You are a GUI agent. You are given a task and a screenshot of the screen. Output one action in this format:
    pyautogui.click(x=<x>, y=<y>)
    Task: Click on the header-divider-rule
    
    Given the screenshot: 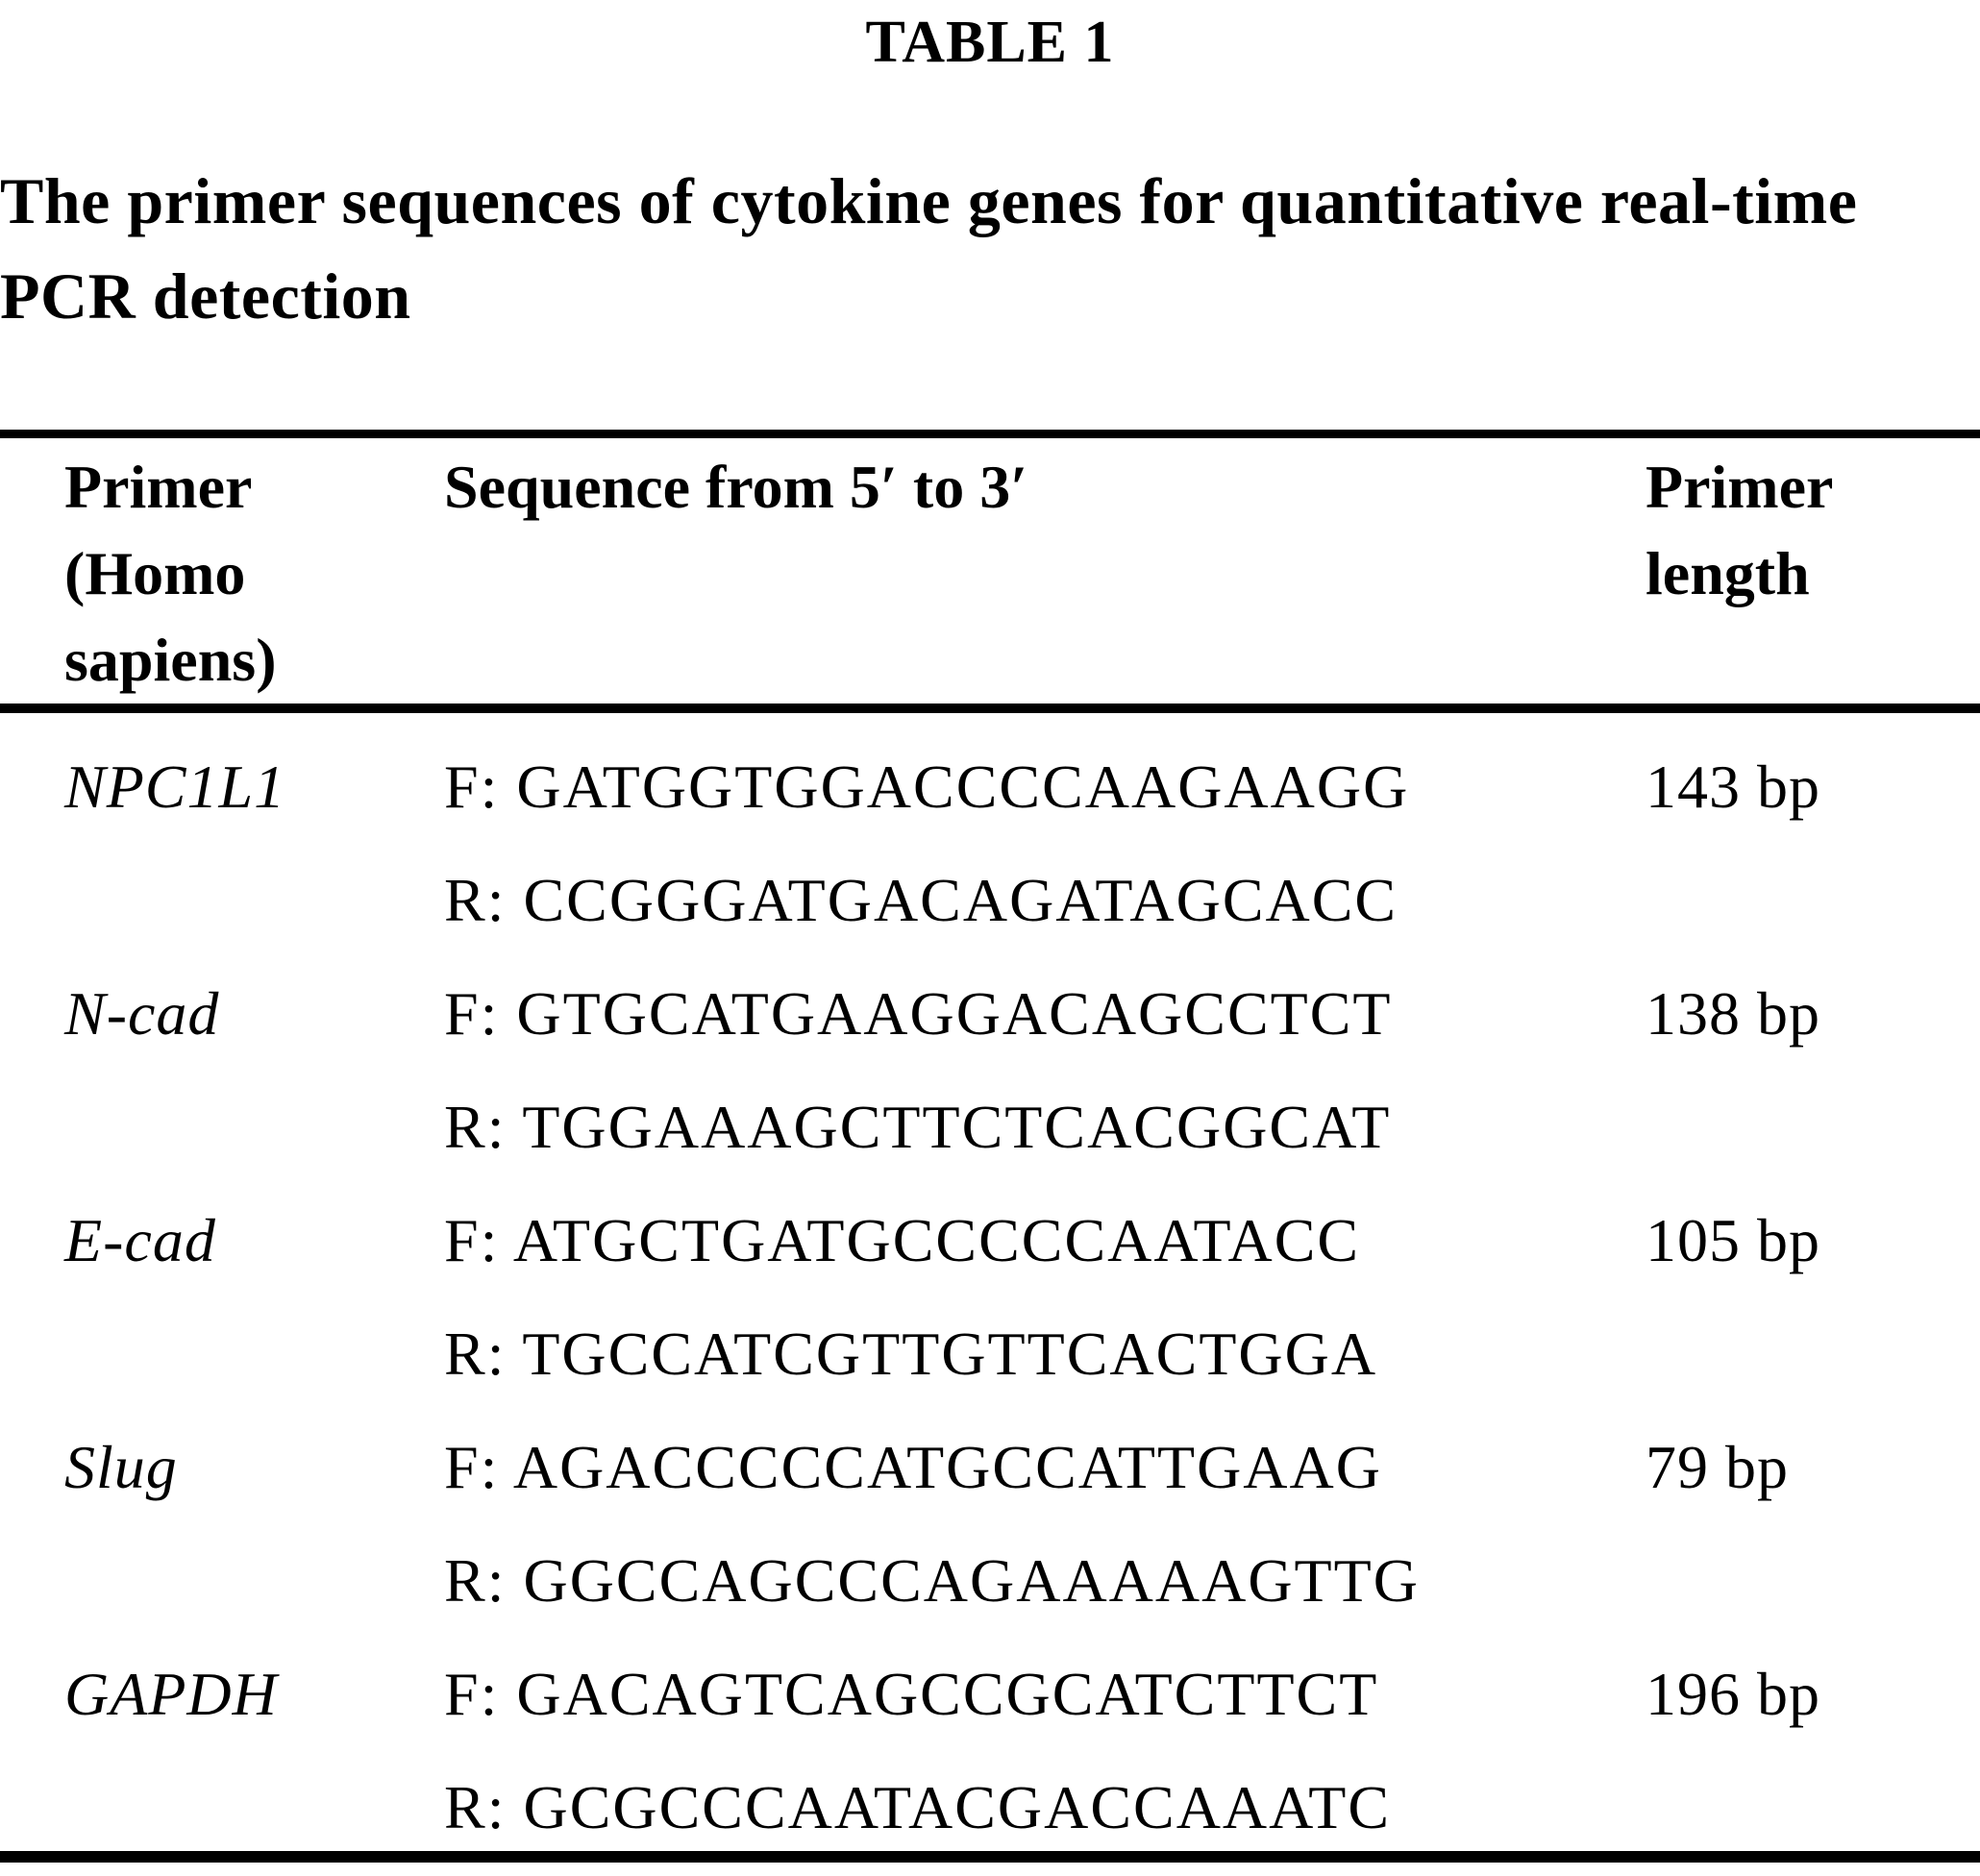 What is the action you would take?
    pyautogui.click(x=990, y=708)
    